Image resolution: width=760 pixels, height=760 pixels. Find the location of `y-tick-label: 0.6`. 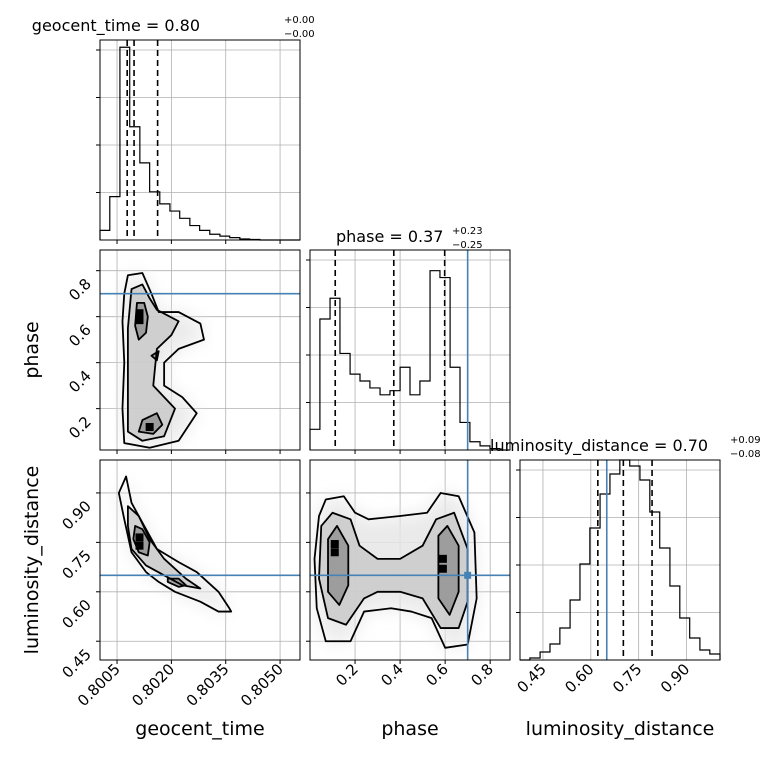

y-tick-label: 0.6 is located at coordinates (80, 336).